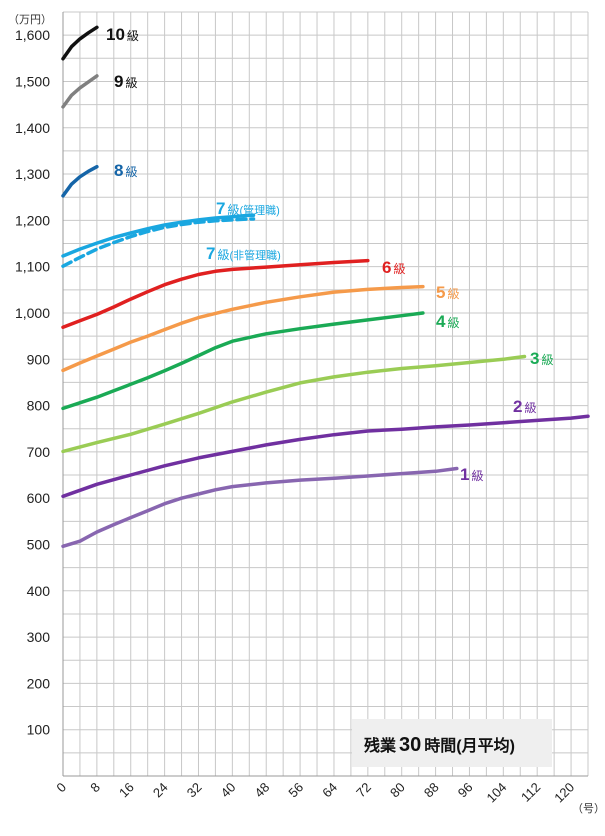 This screenshot has width=605, height=836. I want to click on series-line-s7m, so click(158, 235).